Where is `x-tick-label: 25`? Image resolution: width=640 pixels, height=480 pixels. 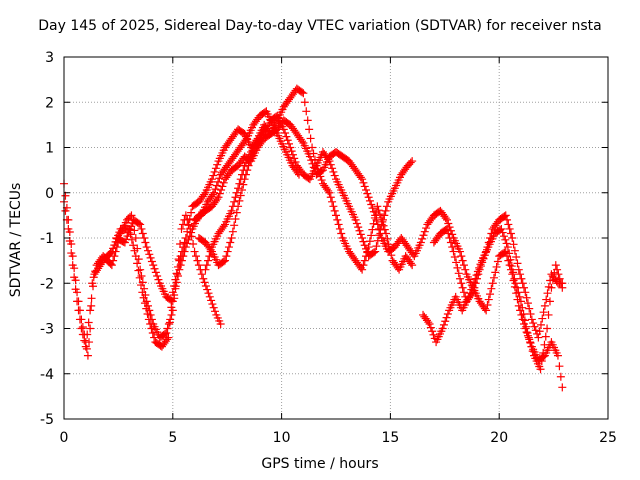 x-tick-label: 25 is located at coordinates (608, 438).